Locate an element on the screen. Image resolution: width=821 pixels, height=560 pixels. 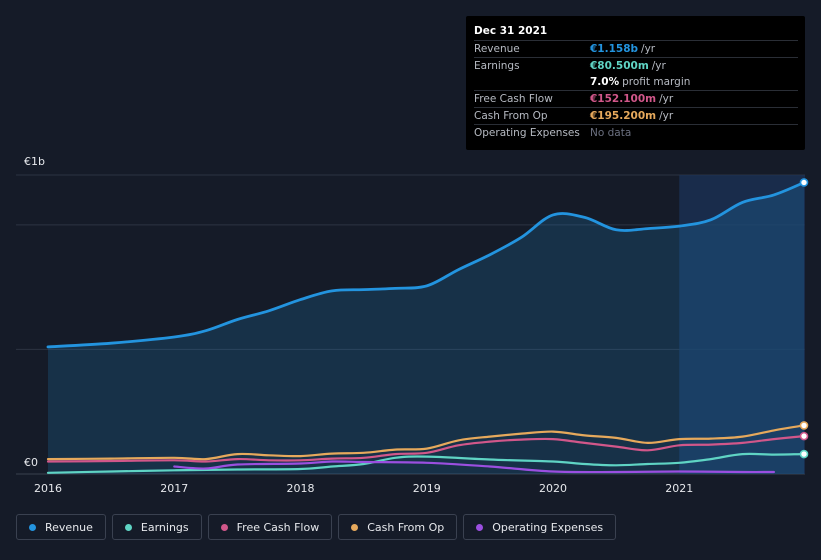
legend-label: Cash From Op is located at coordinates (406, 527).